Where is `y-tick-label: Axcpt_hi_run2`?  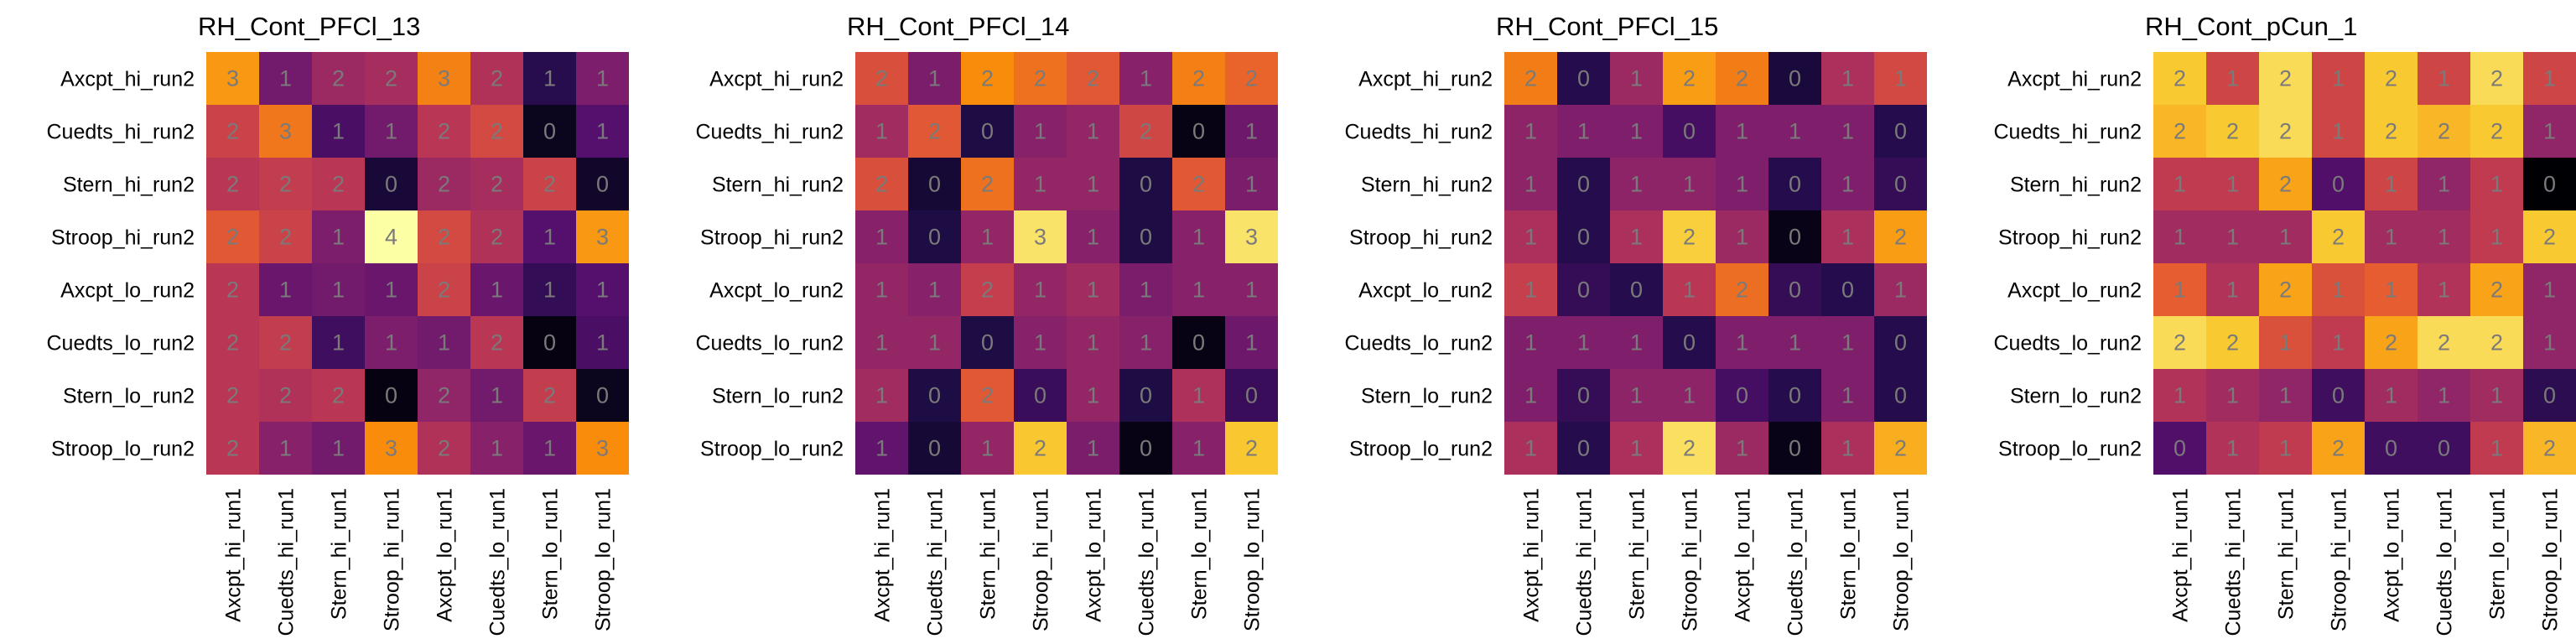
y-tick-label: Axcpt_hi_run2 is located at coordinates (2074, 79).